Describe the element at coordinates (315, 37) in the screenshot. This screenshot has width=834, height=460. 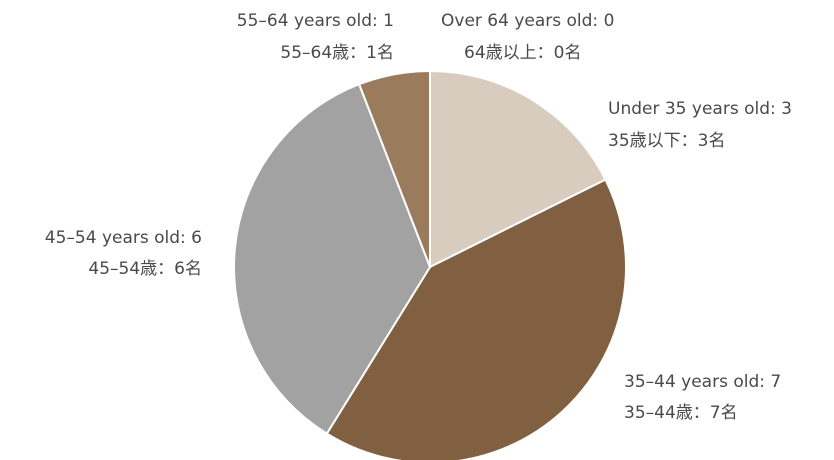
I see `label-55-64: 55–64 years old: 1 55–64歳：1名` at that location.